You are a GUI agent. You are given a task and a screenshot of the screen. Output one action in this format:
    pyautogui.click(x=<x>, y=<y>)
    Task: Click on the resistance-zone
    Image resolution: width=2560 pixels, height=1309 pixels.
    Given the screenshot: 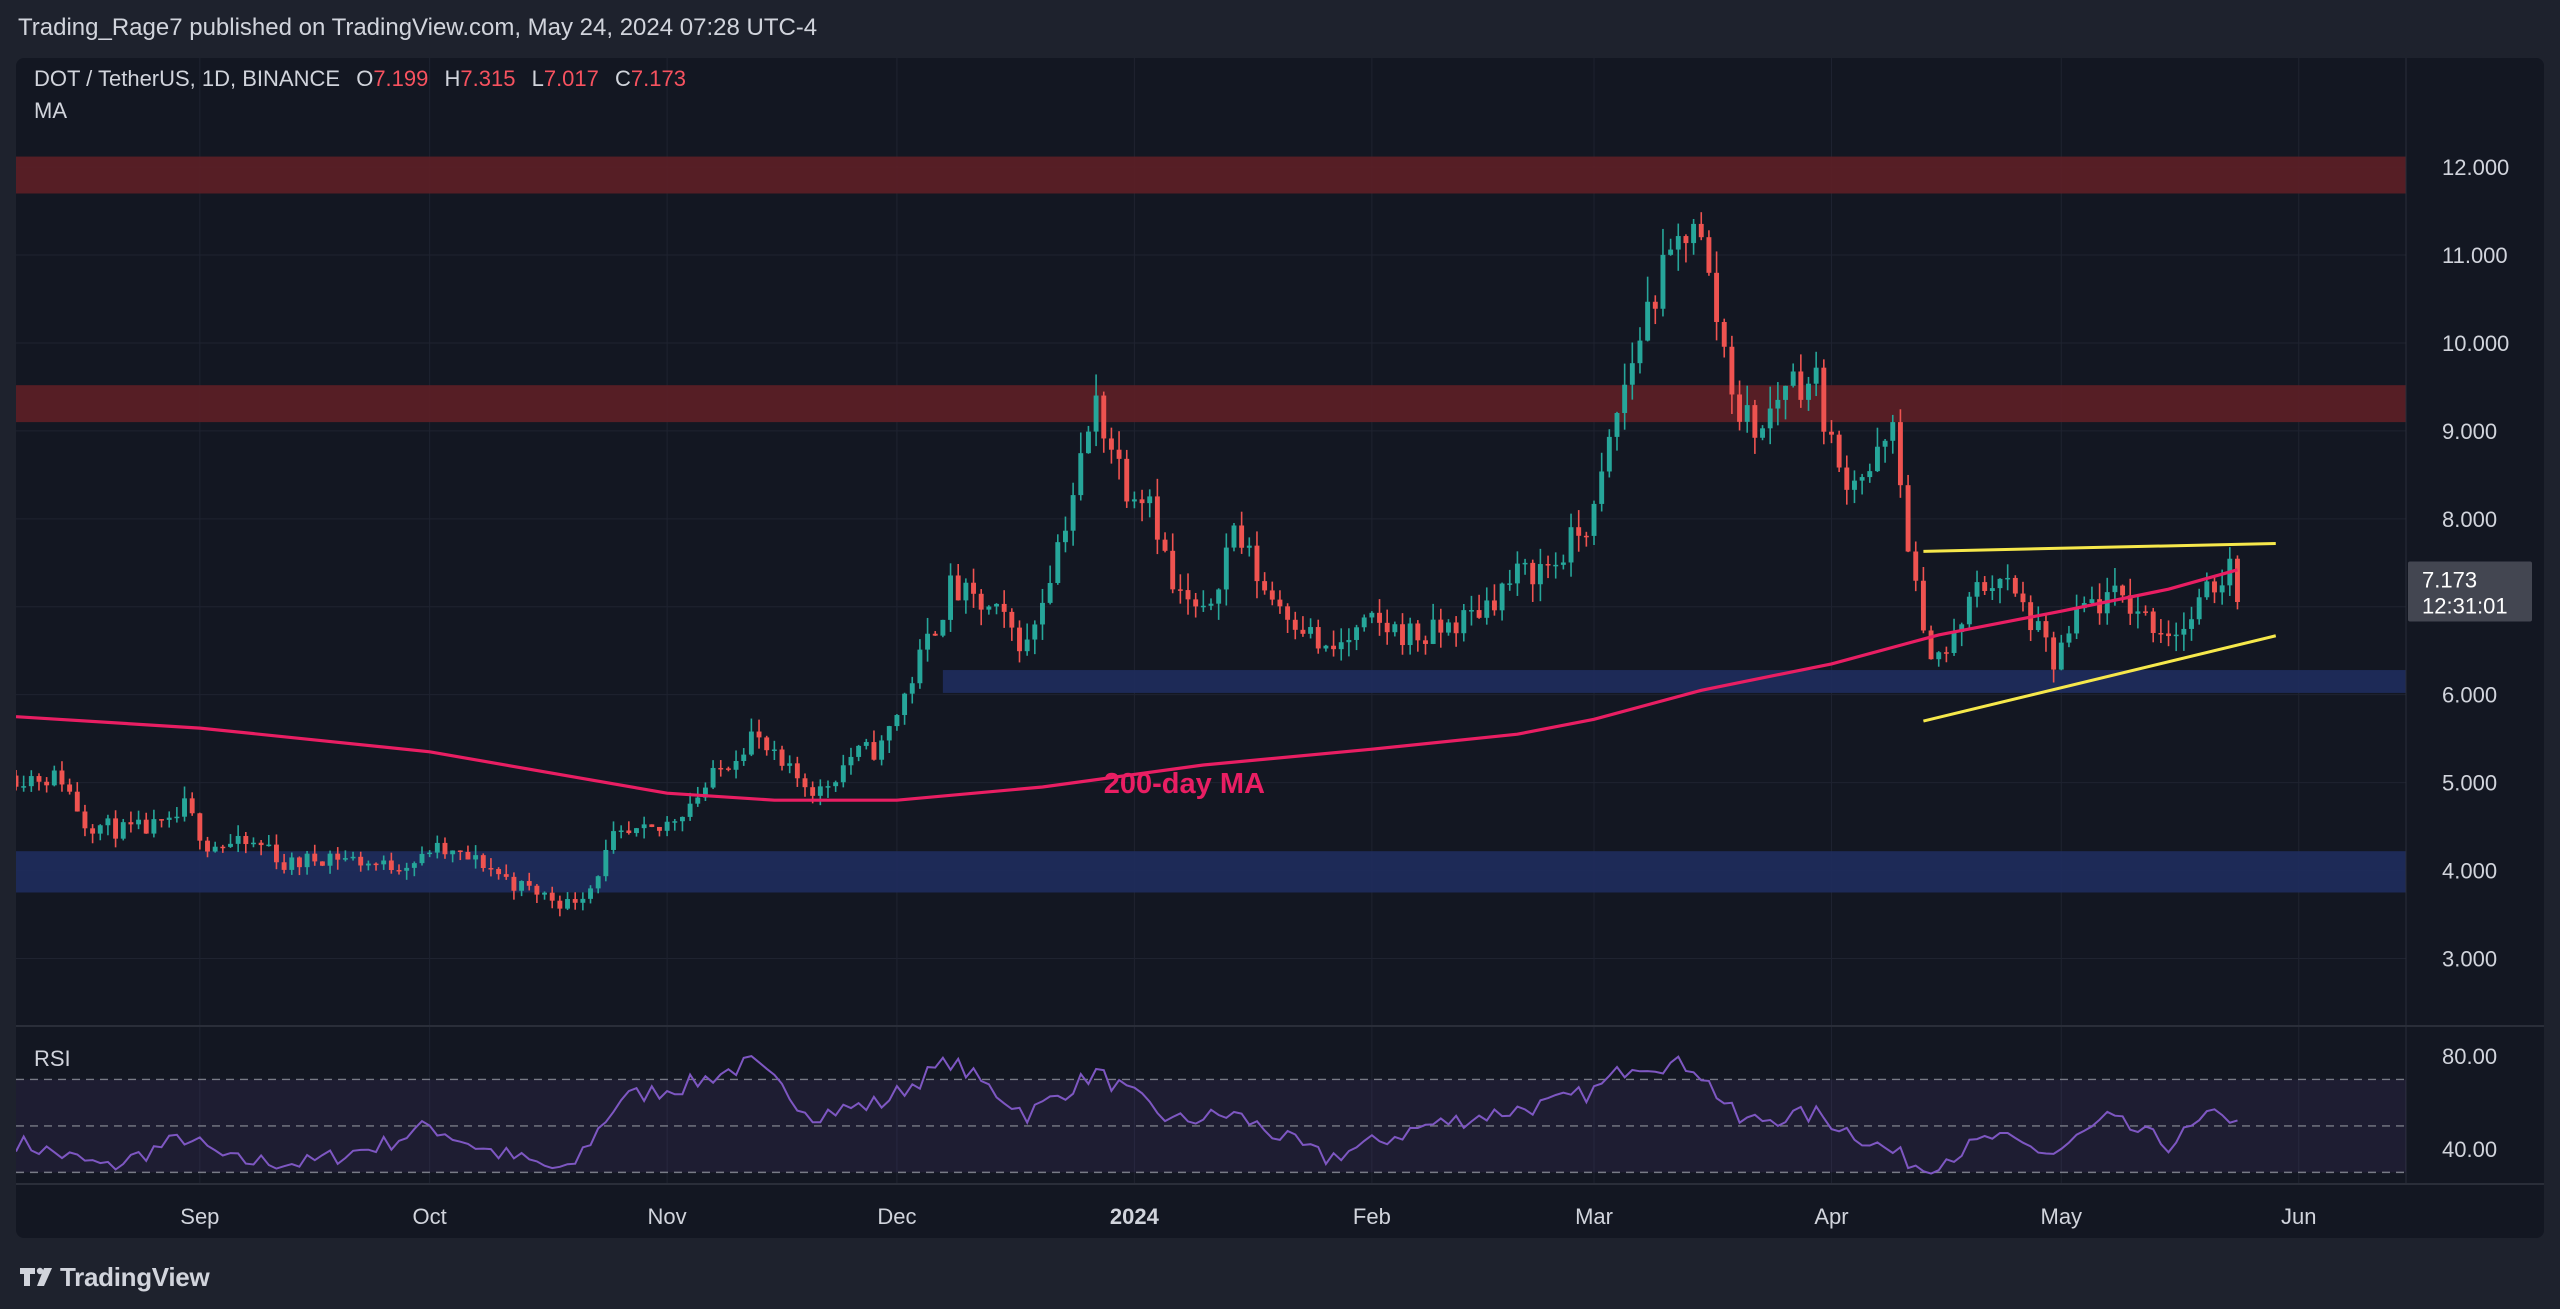 What is the action you would take?
    pyautogui.click(x=1211, y=404)
    